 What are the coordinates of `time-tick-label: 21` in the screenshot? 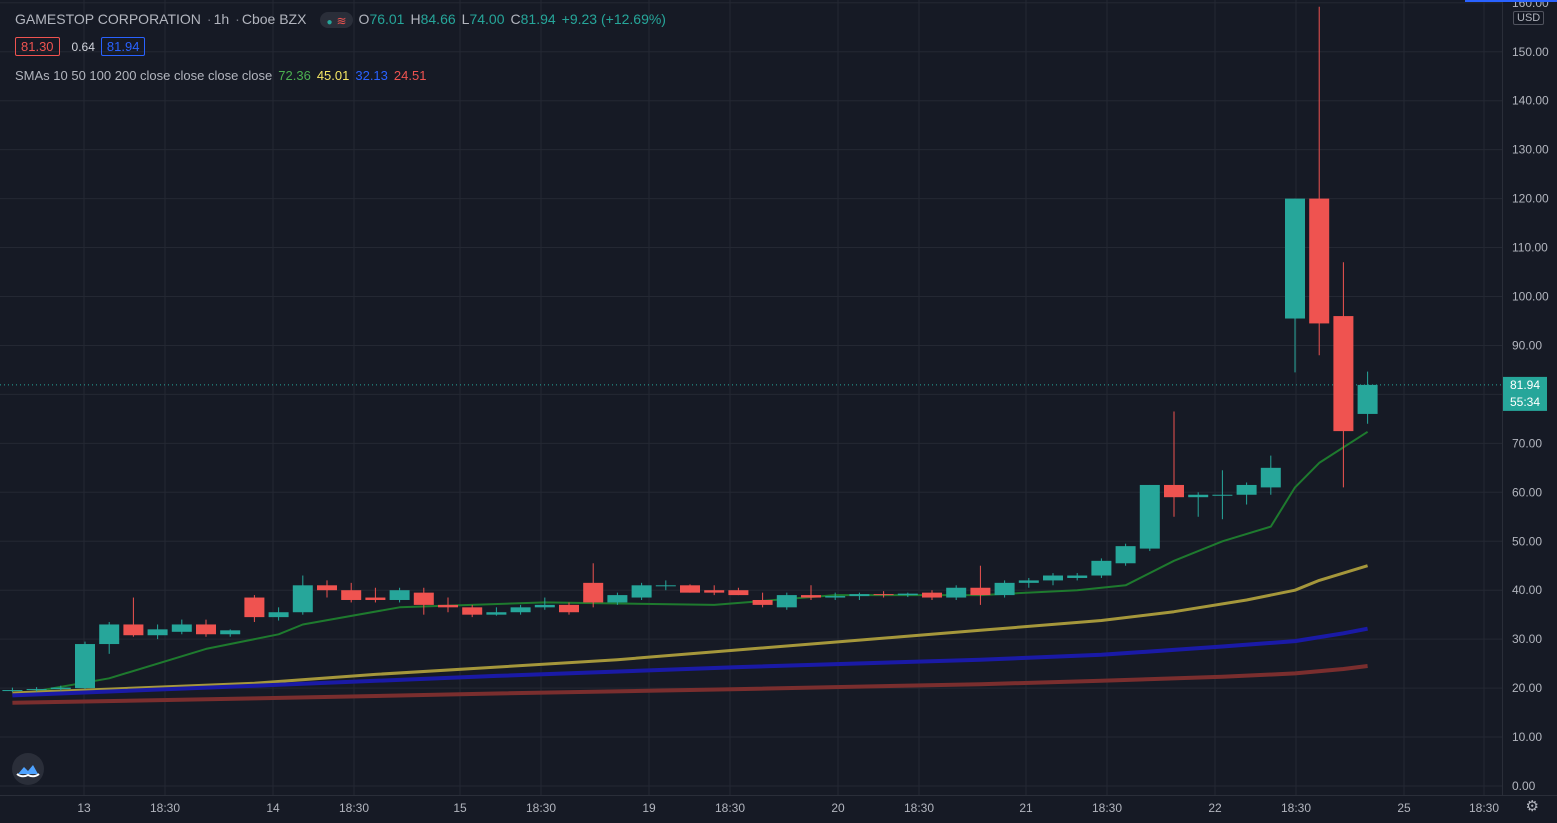 It's located at (1026, 808).